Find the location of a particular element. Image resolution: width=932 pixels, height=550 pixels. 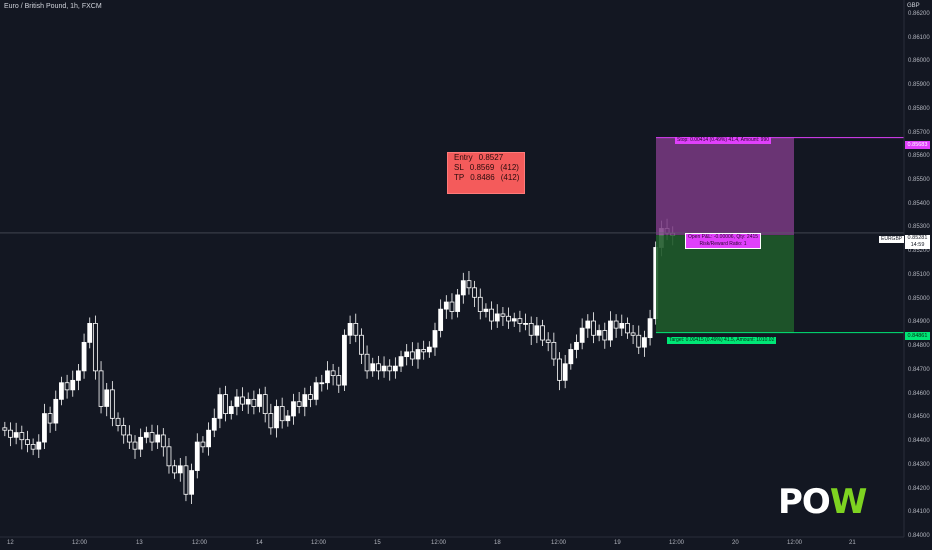

order-row-tp: TP 0.8486 (412) is located at coordinates (486, 178).